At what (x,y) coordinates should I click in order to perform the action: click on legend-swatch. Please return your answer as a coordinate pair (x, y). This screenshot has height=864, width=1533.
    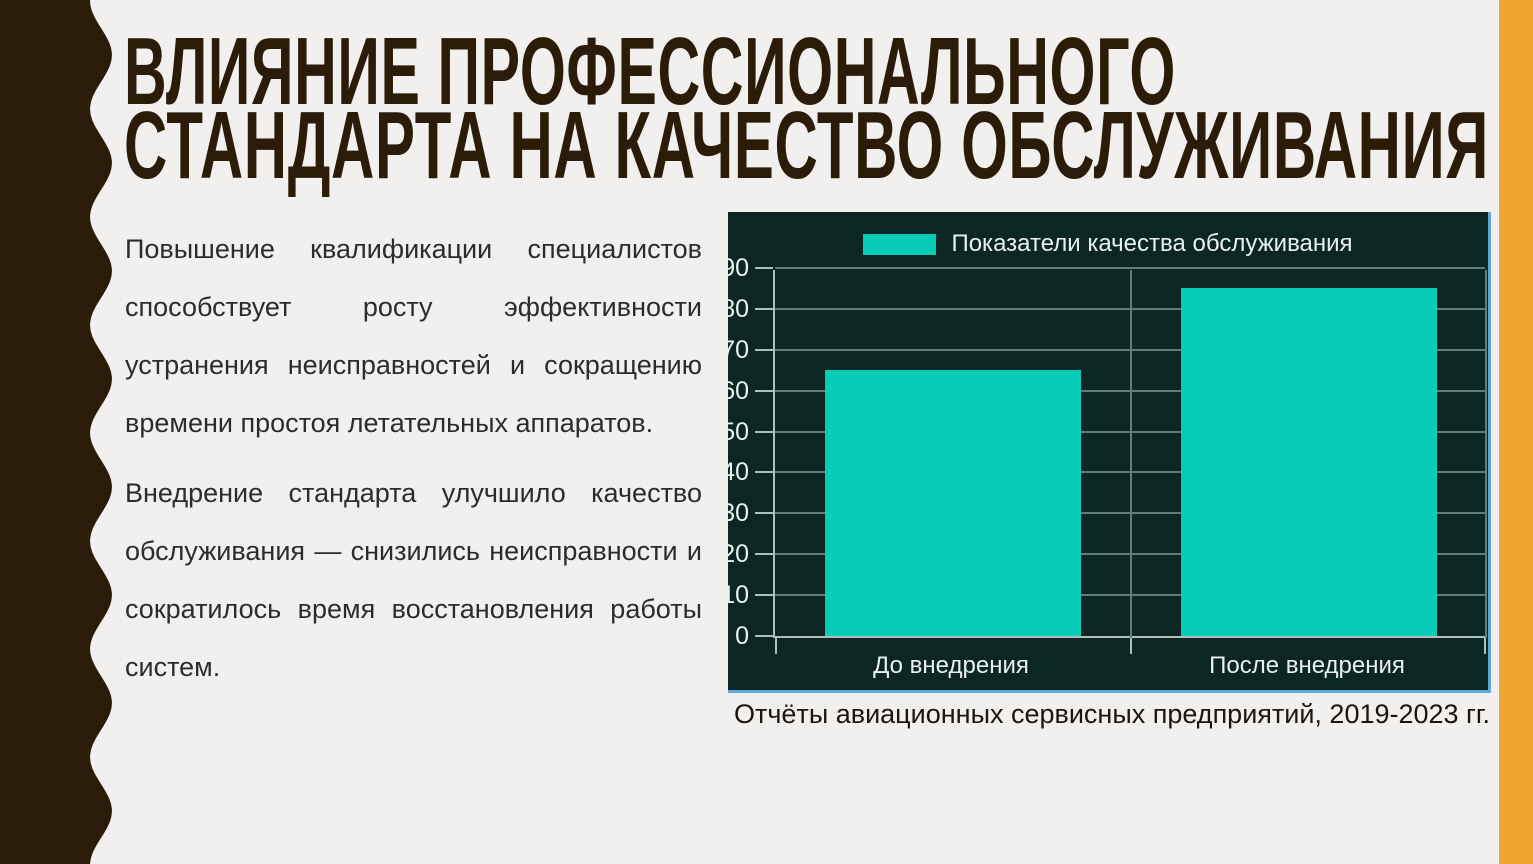
    Looking at the image, I should click on (900, 244).